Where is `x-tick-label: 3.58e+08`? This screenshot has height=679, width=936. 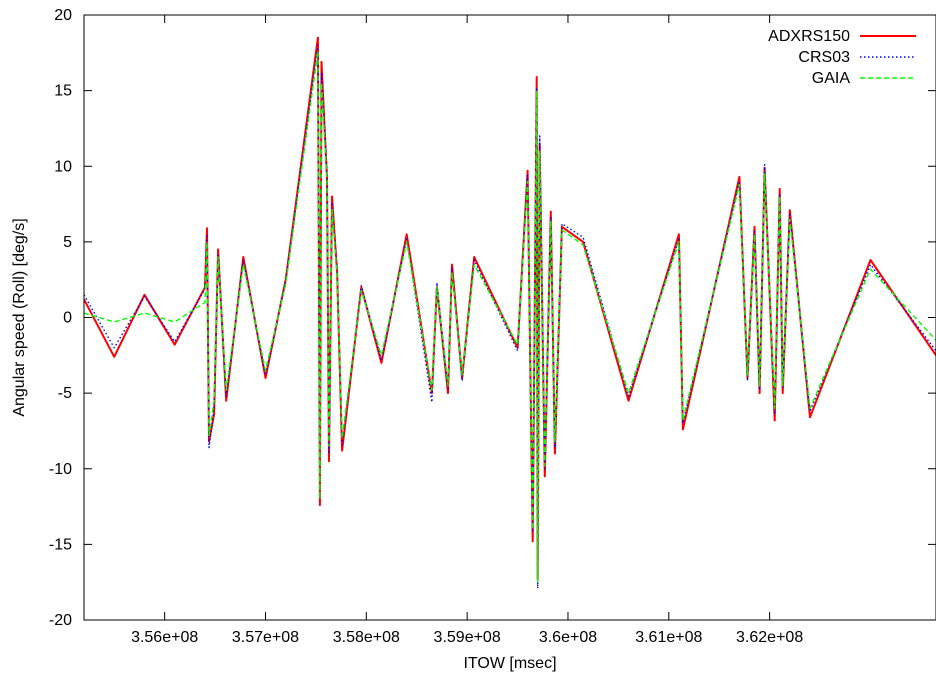 x-tick-label: 3.58e+08 is located at coordinates (366, 637).